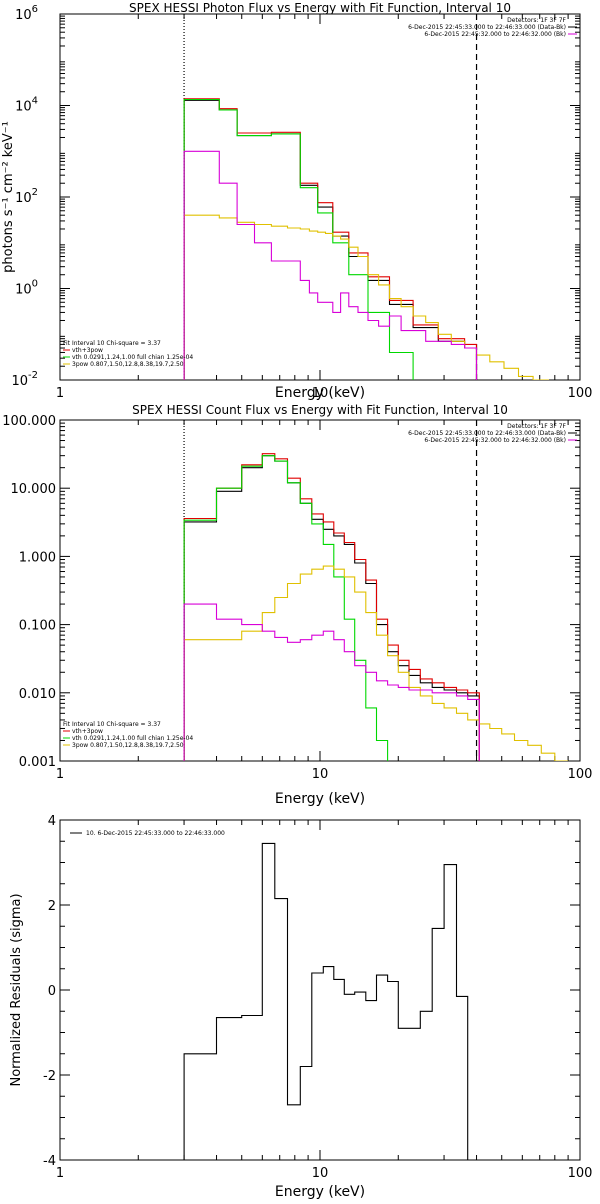 The image size is (600, 1204). What do you see at coordinates (34, 489) in the screenshot?
I see `y-tick-label: 10.000` at bounding box center [34, 489].